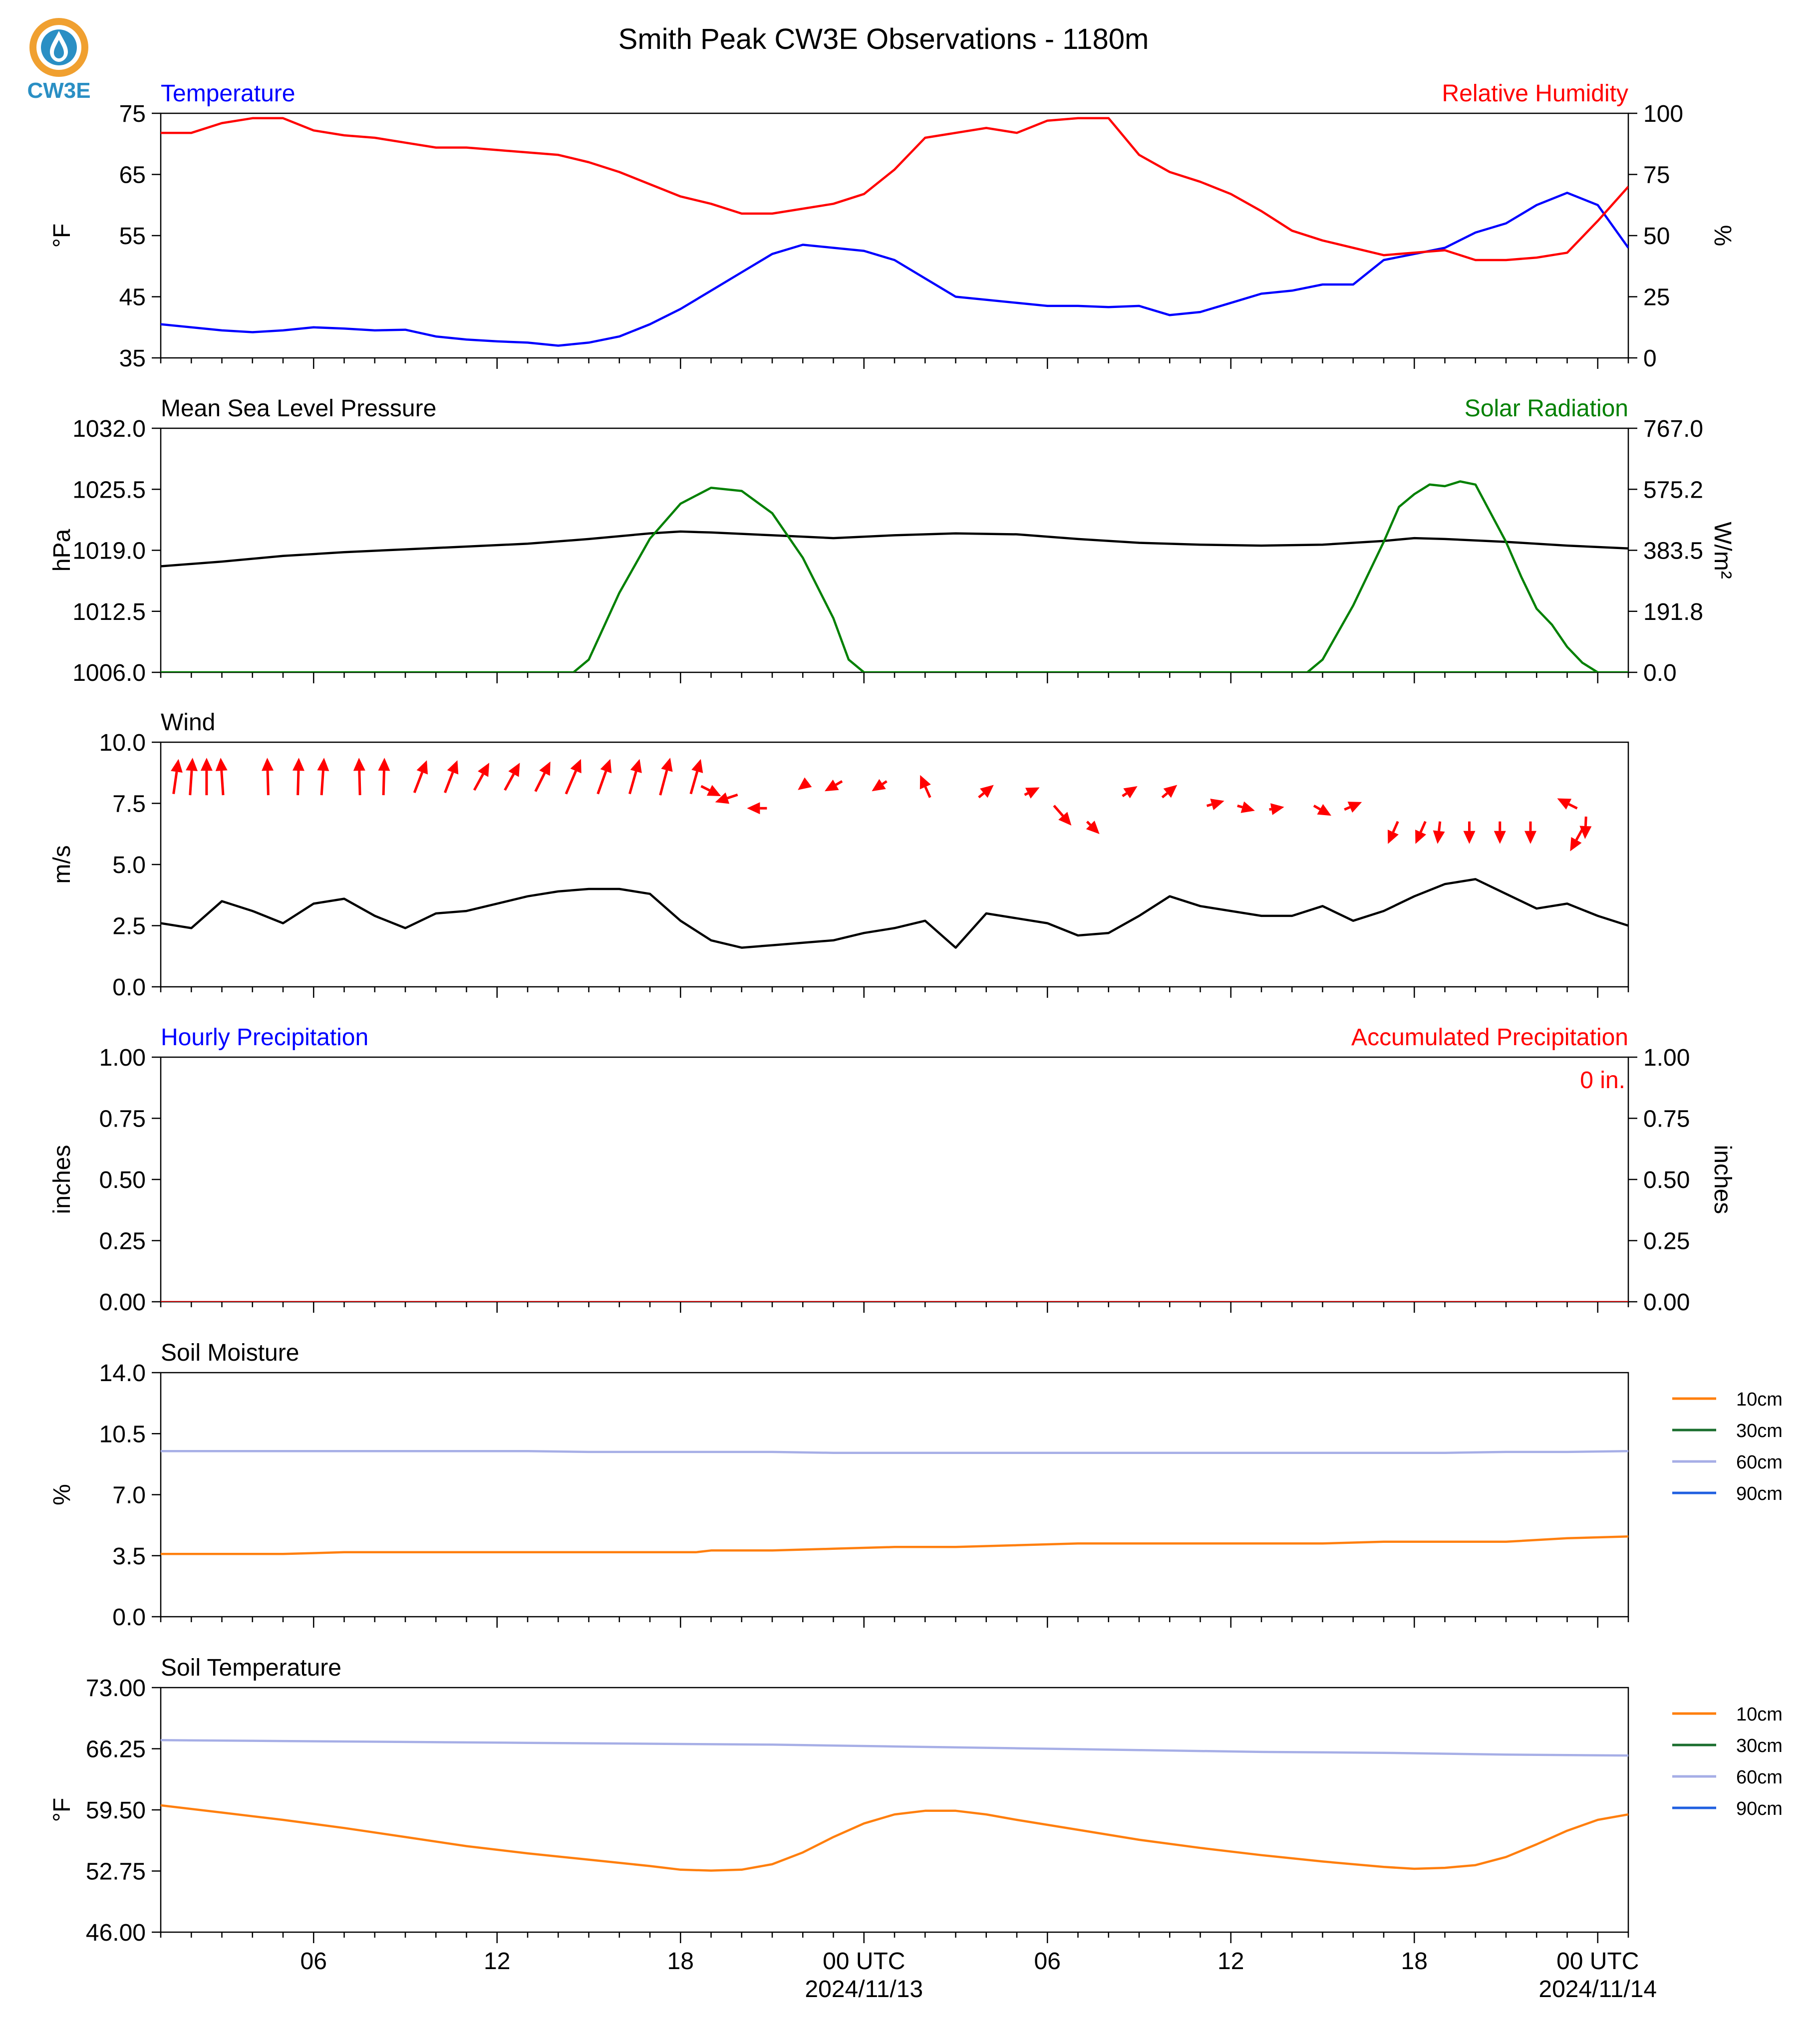  Describe the element at coordinates (1602, 1080) in the screenshot. I see `precip-total-annotation: 0 in.` at that location.